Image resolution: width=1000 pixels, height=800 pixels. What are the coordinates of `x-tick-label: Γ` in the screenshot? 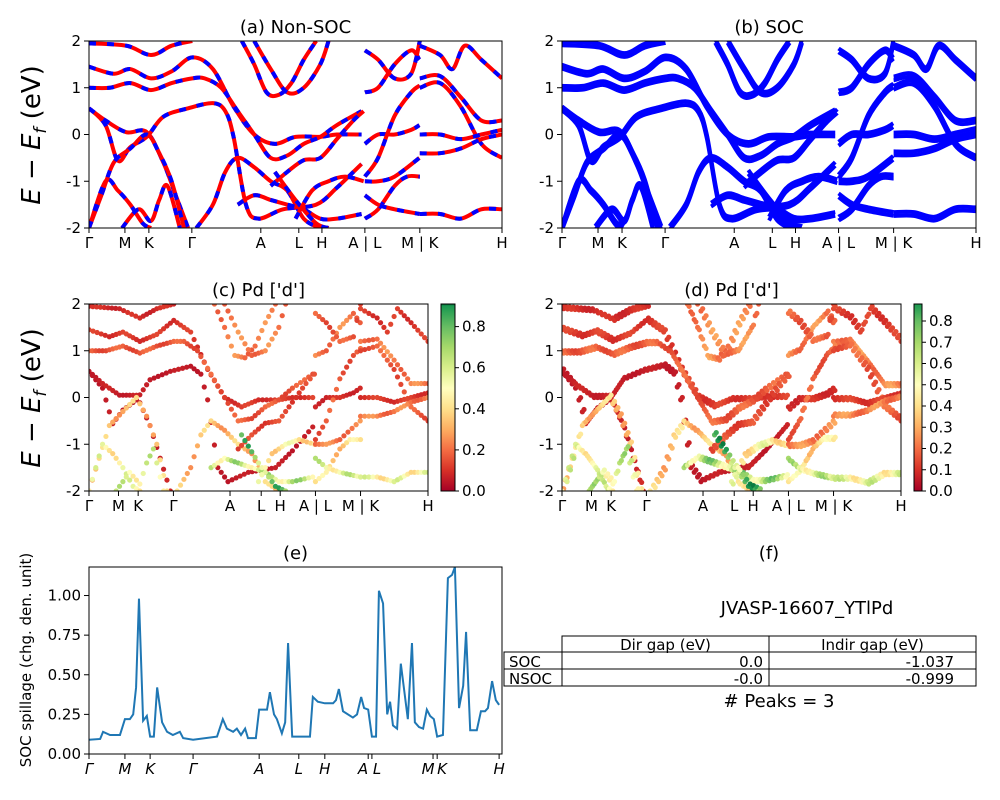 It's located at (665, 243).